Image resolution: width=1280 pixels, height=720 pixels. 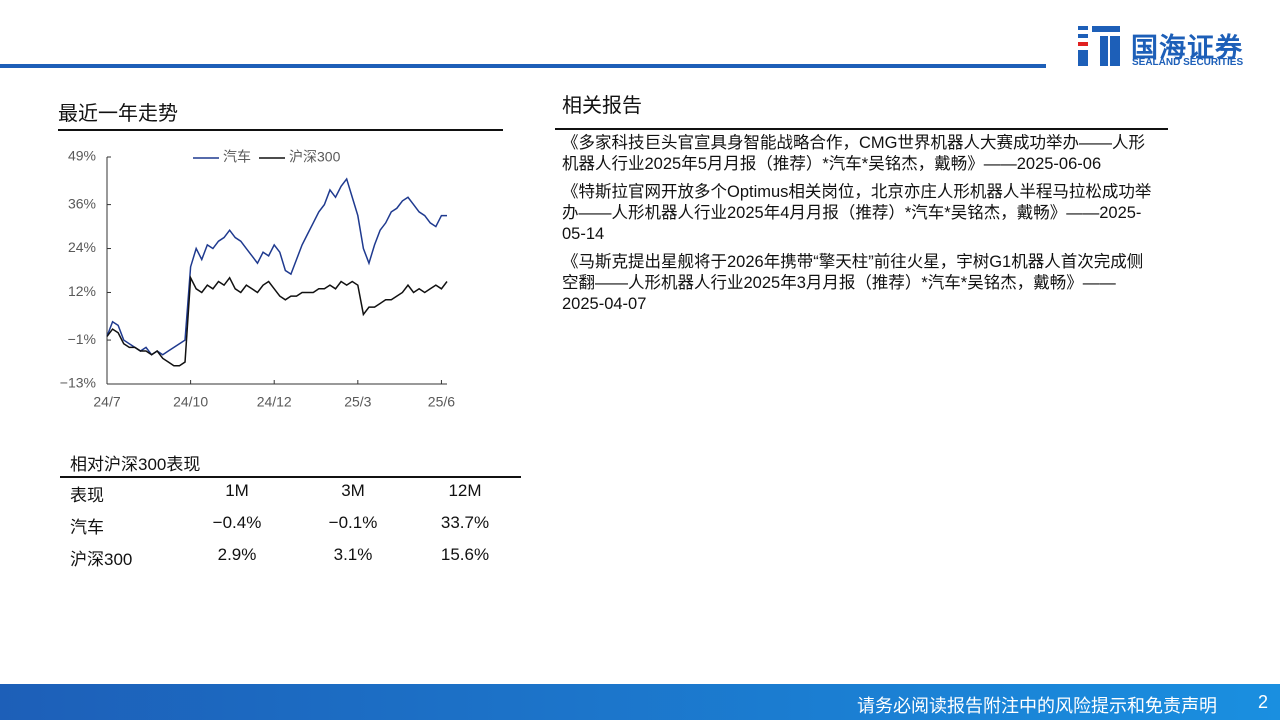 I want to click on table-cell: 3.1%, so click(x=353, y=554).